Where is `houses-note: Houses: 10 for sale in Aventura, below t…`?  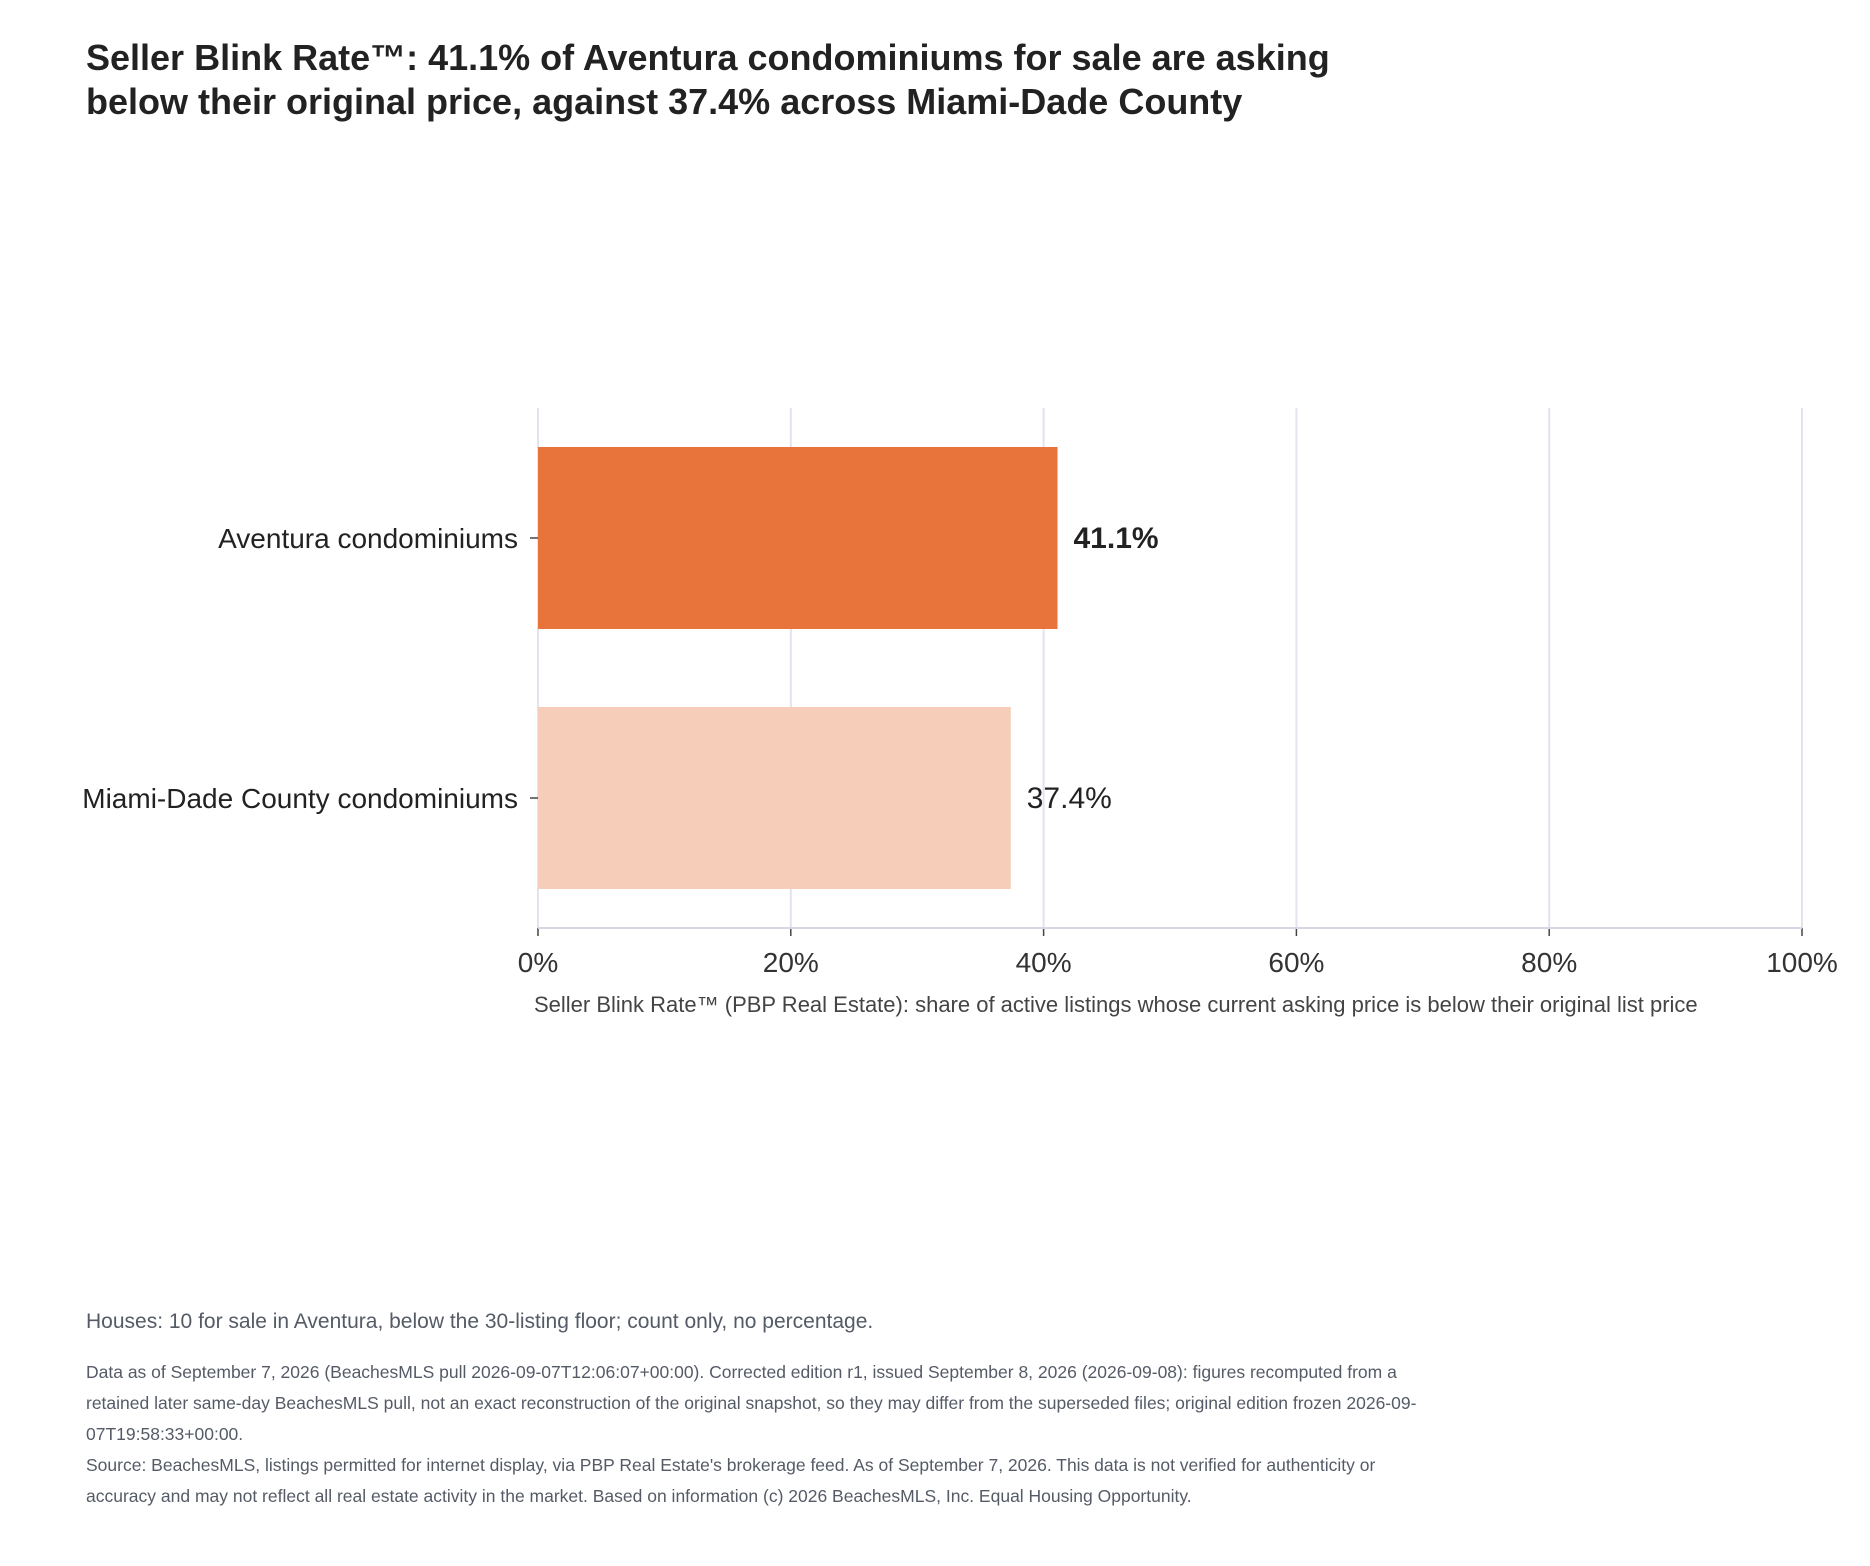
houses-note: Houses: 10 for sale in Aventura, below t… is located at coordinates (480, 1321).